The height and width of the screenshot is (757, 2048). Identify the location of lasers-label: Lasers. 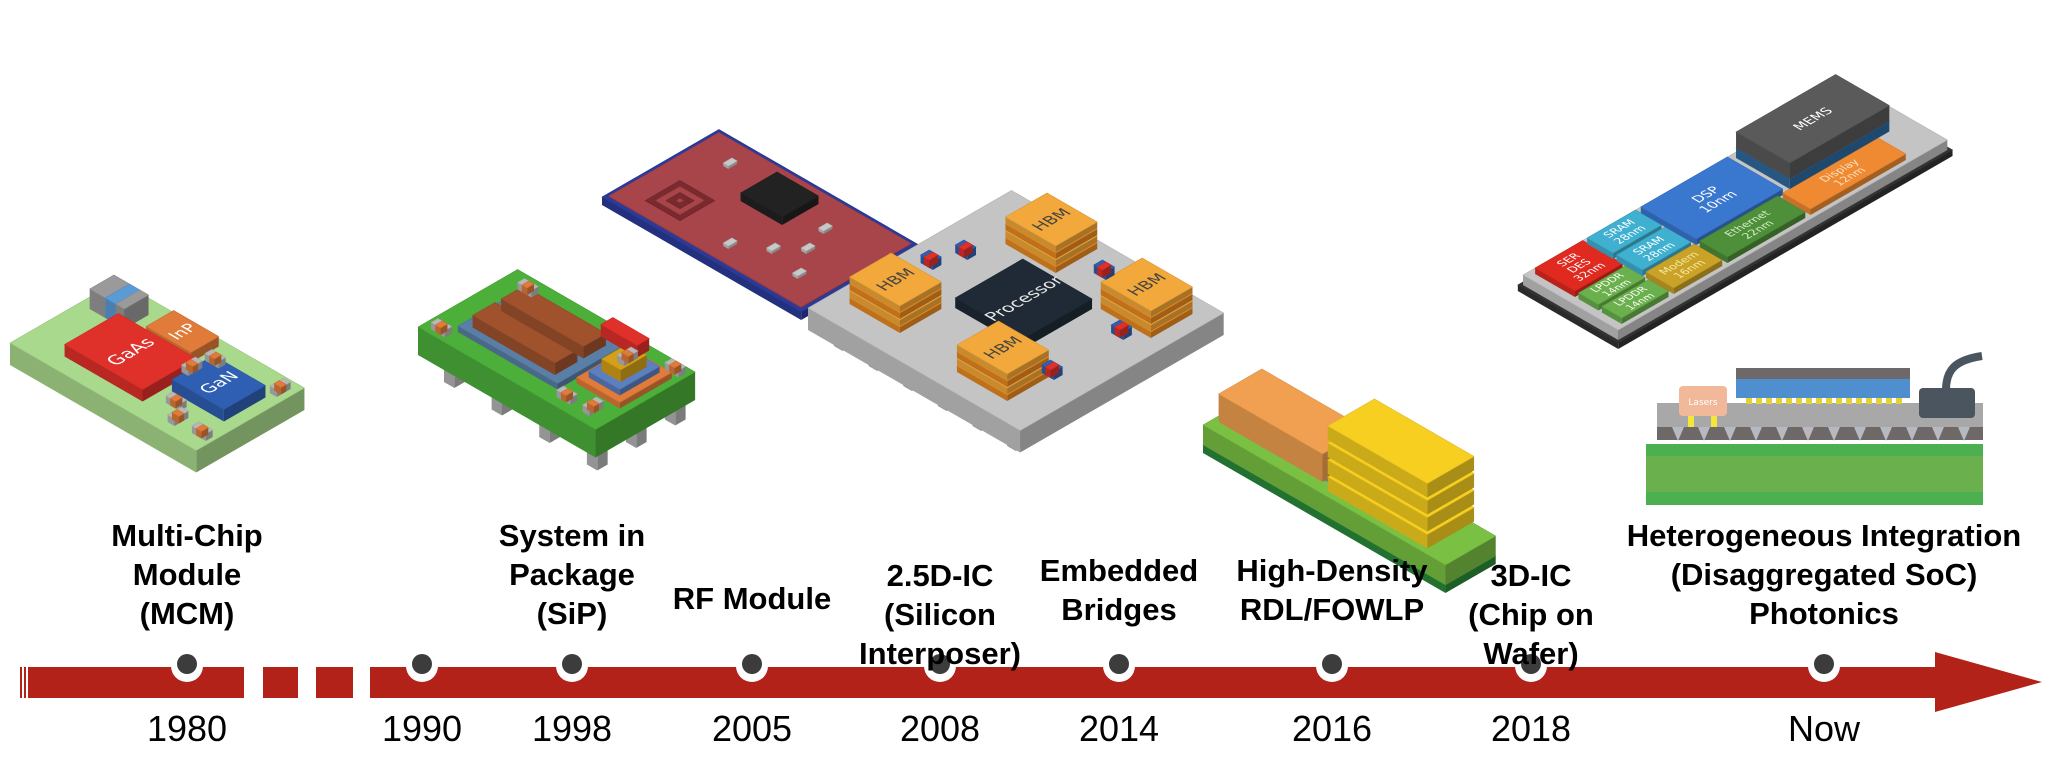
(1702, 403).